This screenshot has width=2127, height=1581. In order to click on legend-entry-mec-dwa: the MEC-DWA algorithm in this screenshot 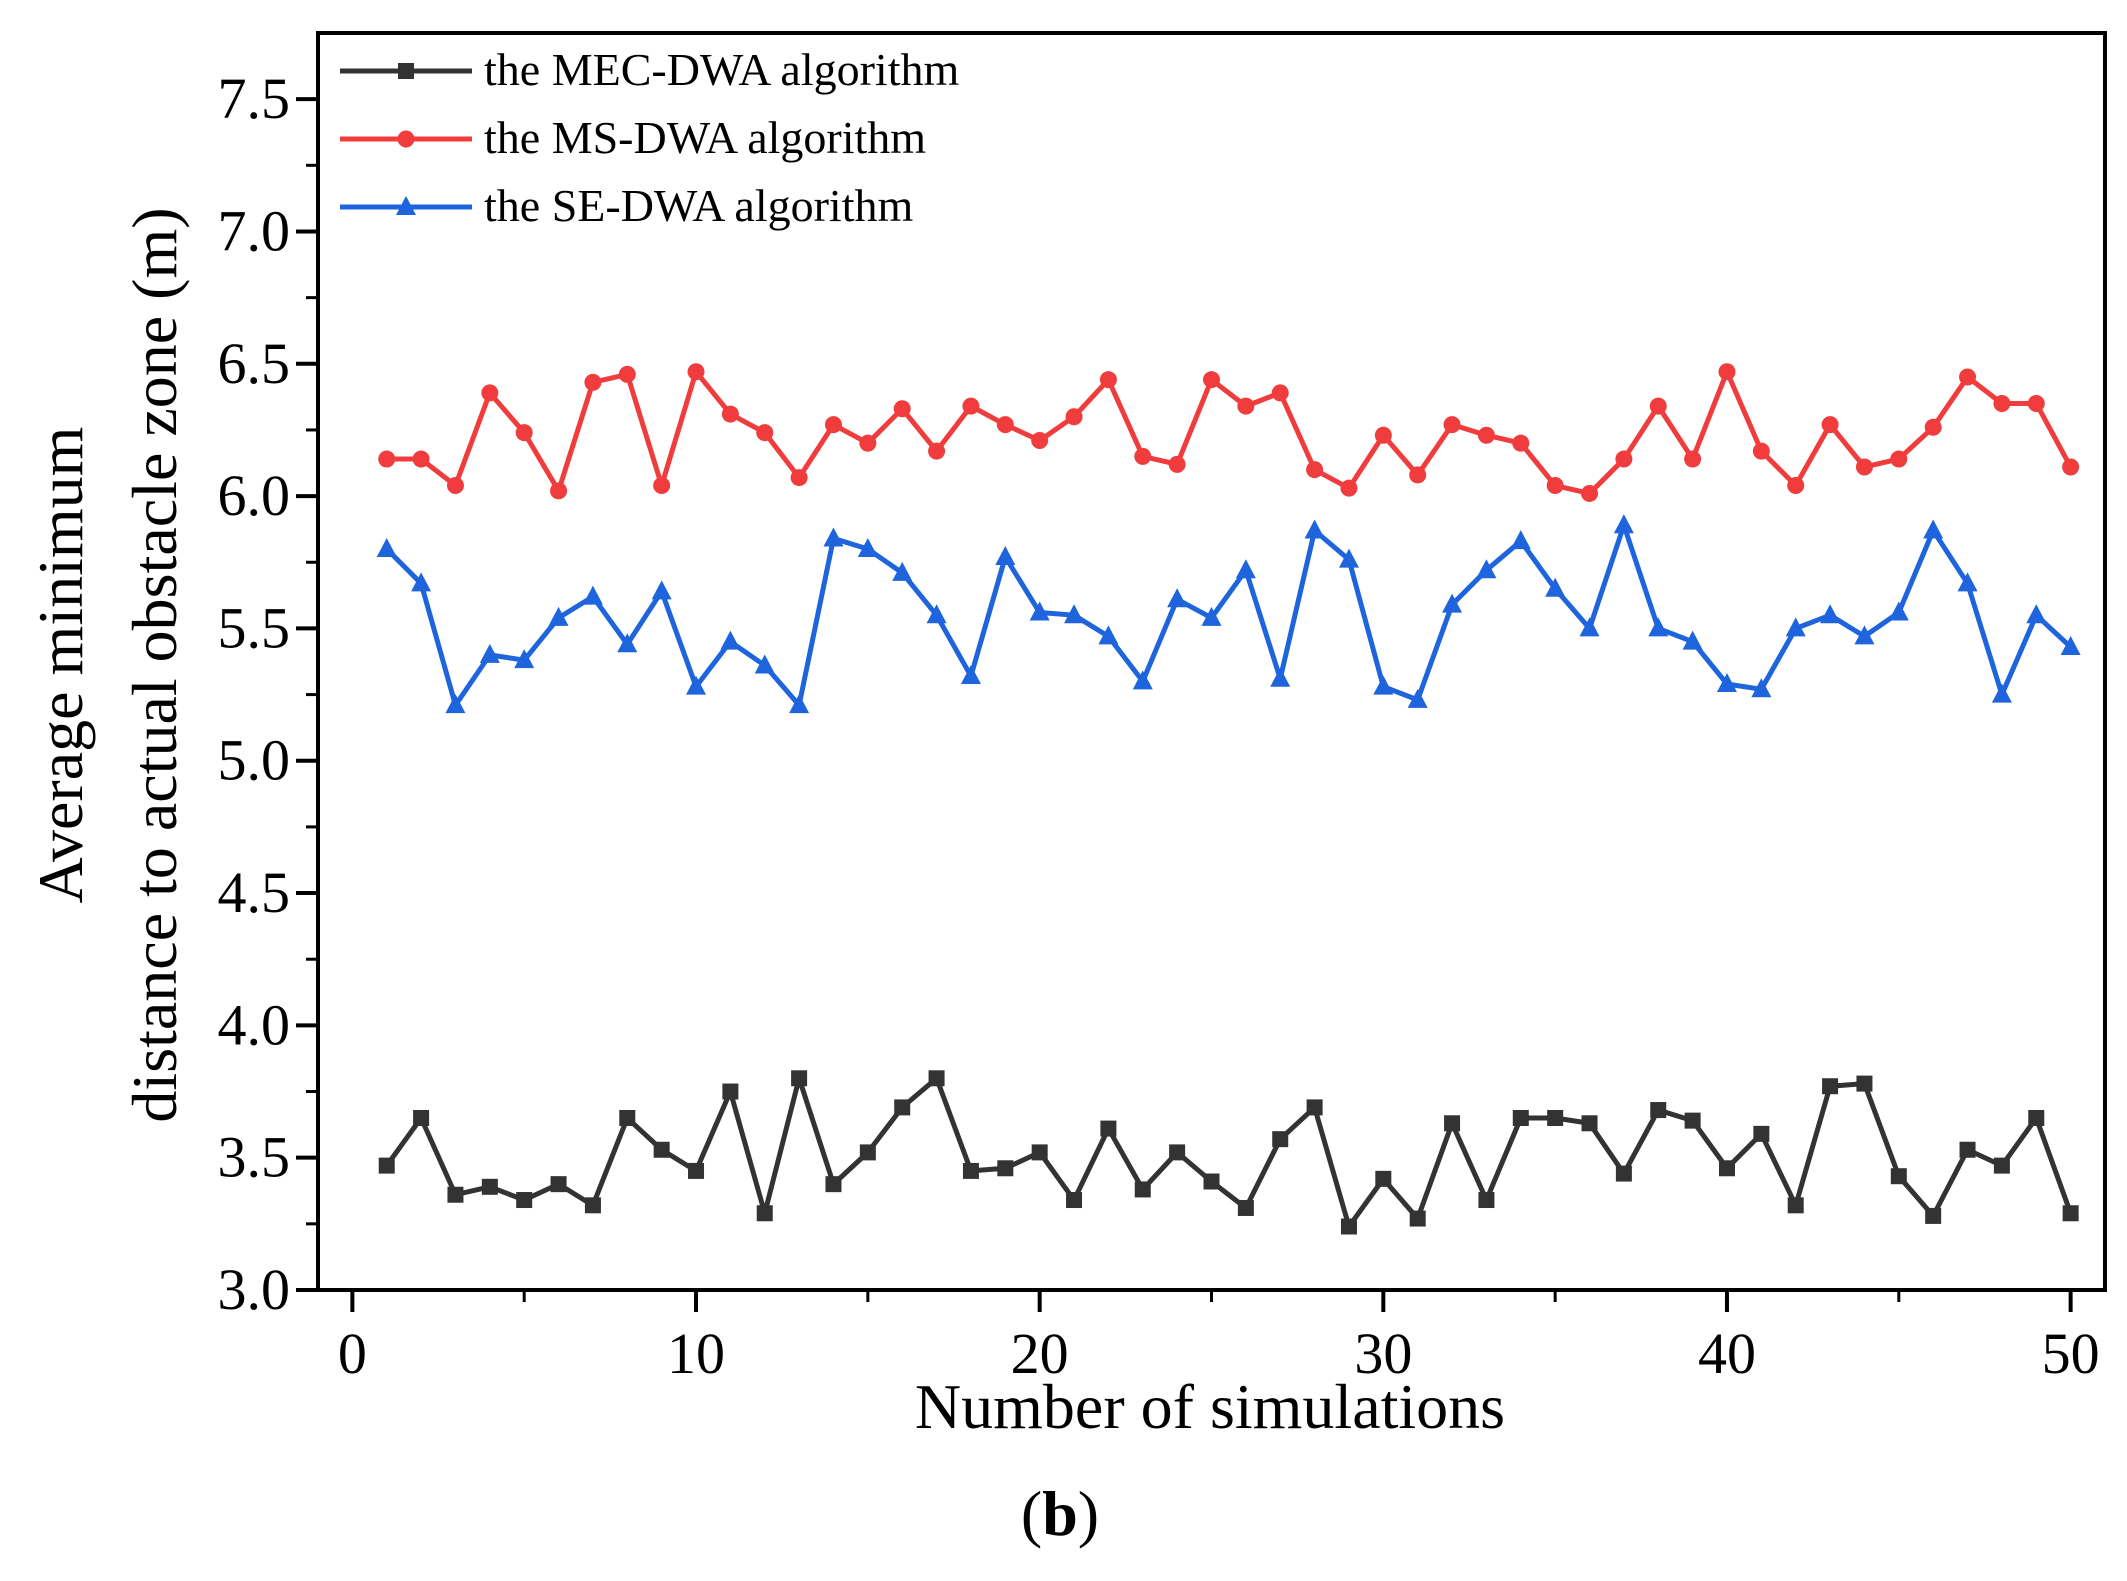, I will do `click(649, 69)`.